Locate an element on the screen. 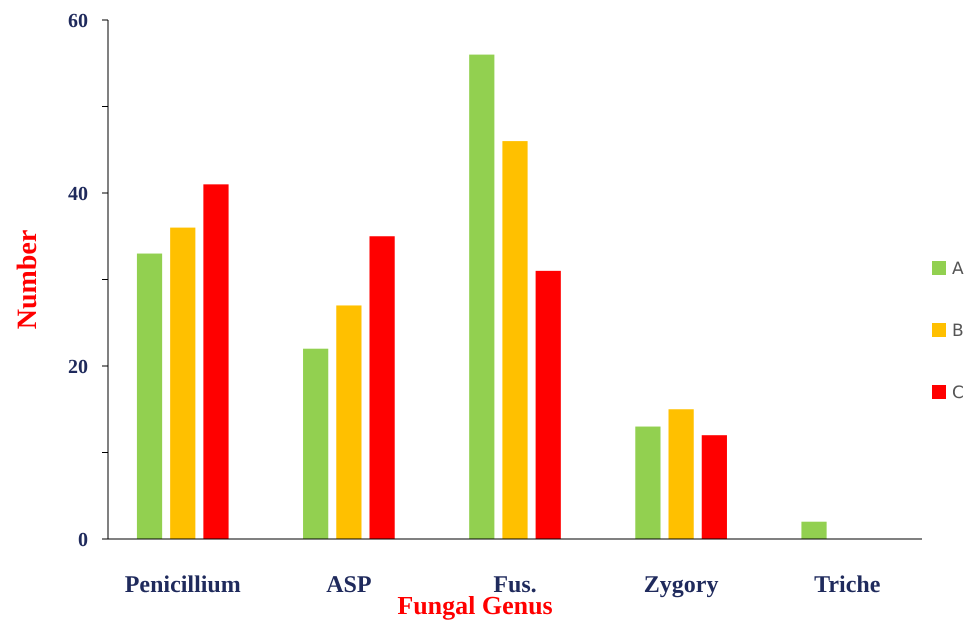 Image resolution: width=966 pixels, height=622 pixels. y-tick-label: 40 is located at coordinates (78, 194).